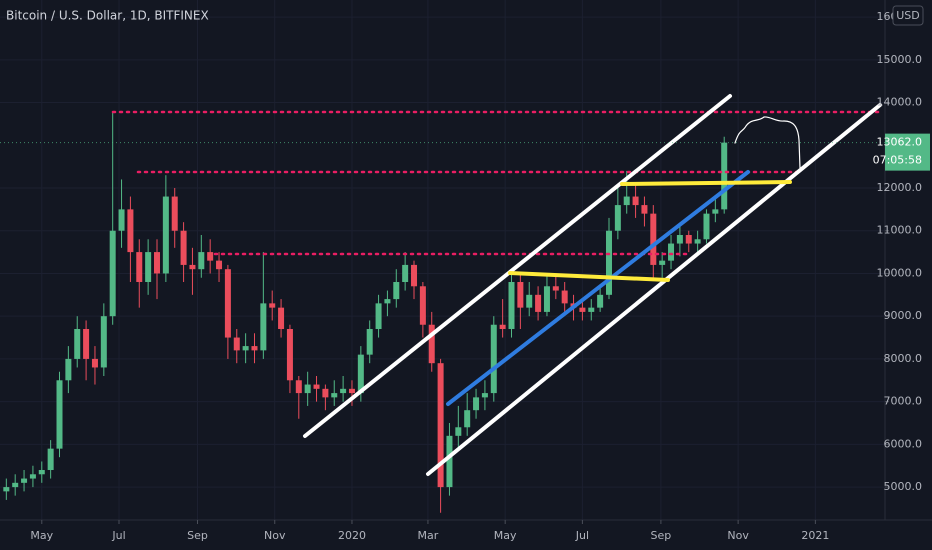 Image resolution: width=932 pixels, height=550 pixels. What do you see at coordinates (107, 16) in the screenshot?
I see `chart-title: Bitcoin / U.S. Dollar, 1D, BITFINEX` at bounding box center [107, 16].